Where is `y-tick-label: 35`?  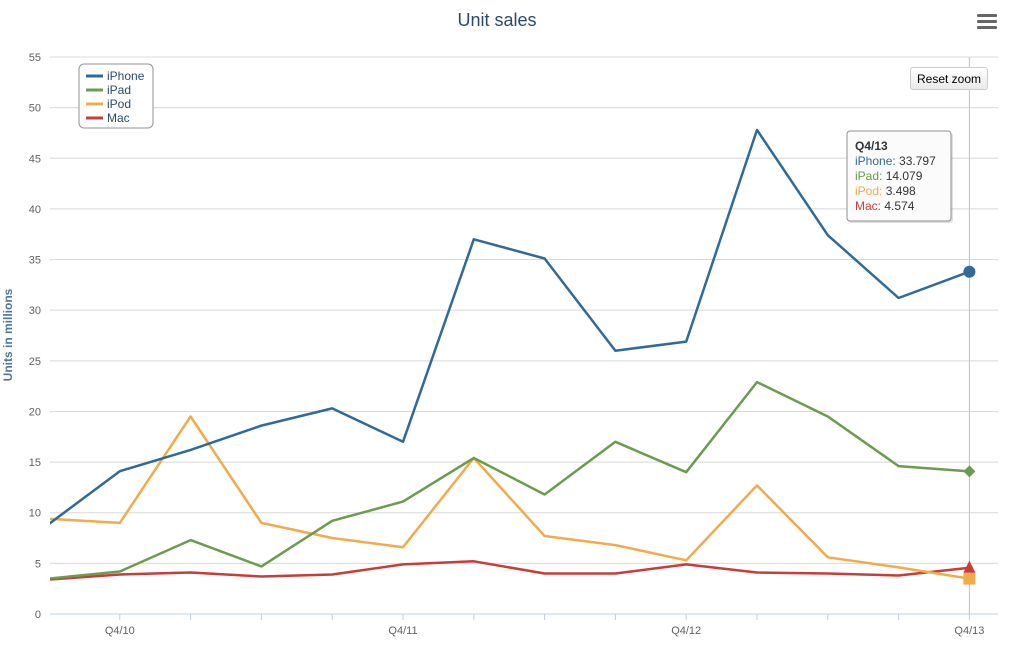 y-tick-label: 35 is located at coordinates (35, 261).